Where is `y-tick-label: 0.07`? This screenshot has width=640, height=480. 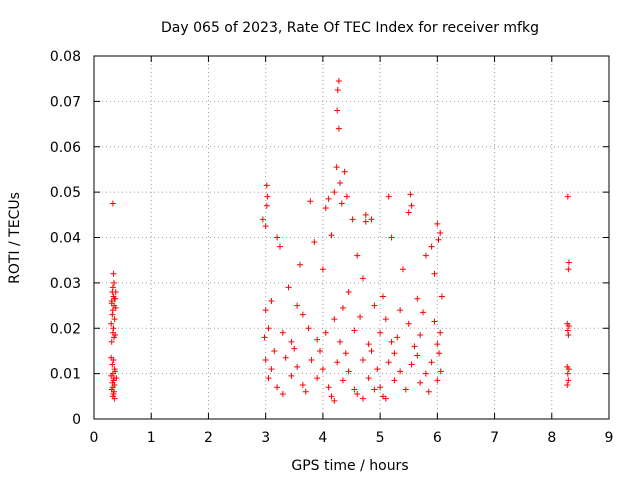 y-tick-label: 0.07 is located at coordinates (65, 102).